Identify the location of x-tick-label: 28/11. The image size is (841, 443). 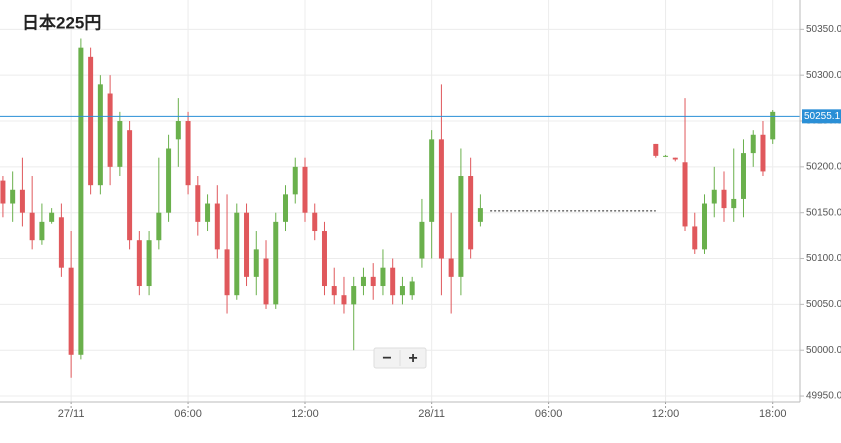
(431, 414).